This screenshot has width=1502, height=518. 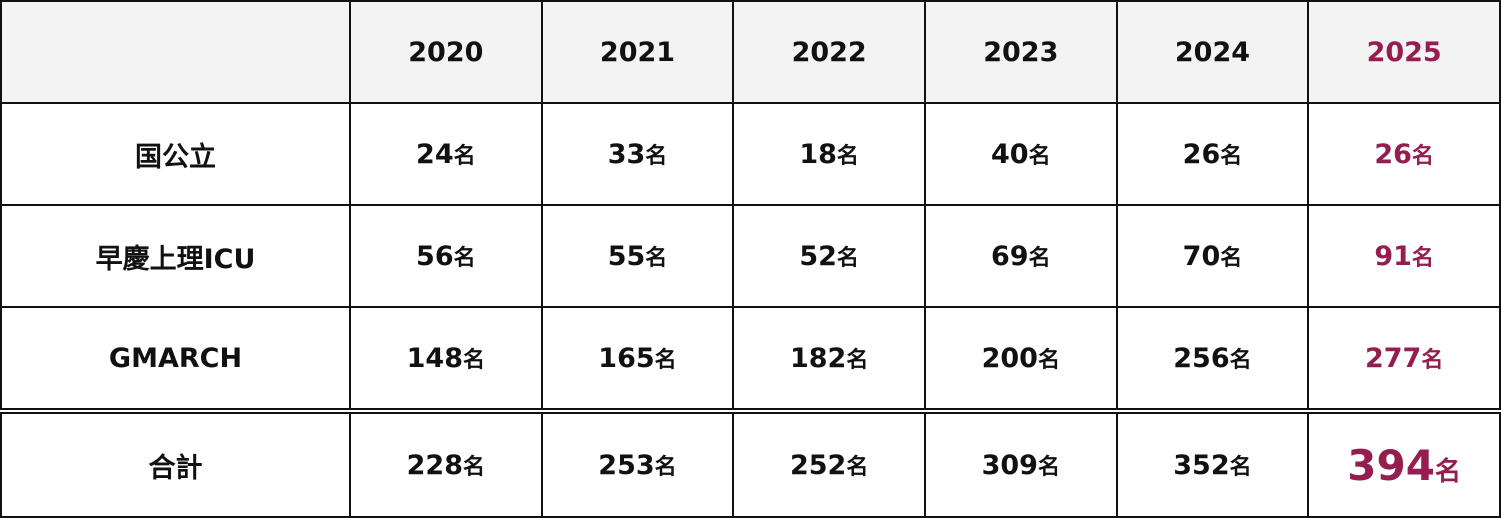 I want to click on value-cell: 165名, so click(x=637, y=359).